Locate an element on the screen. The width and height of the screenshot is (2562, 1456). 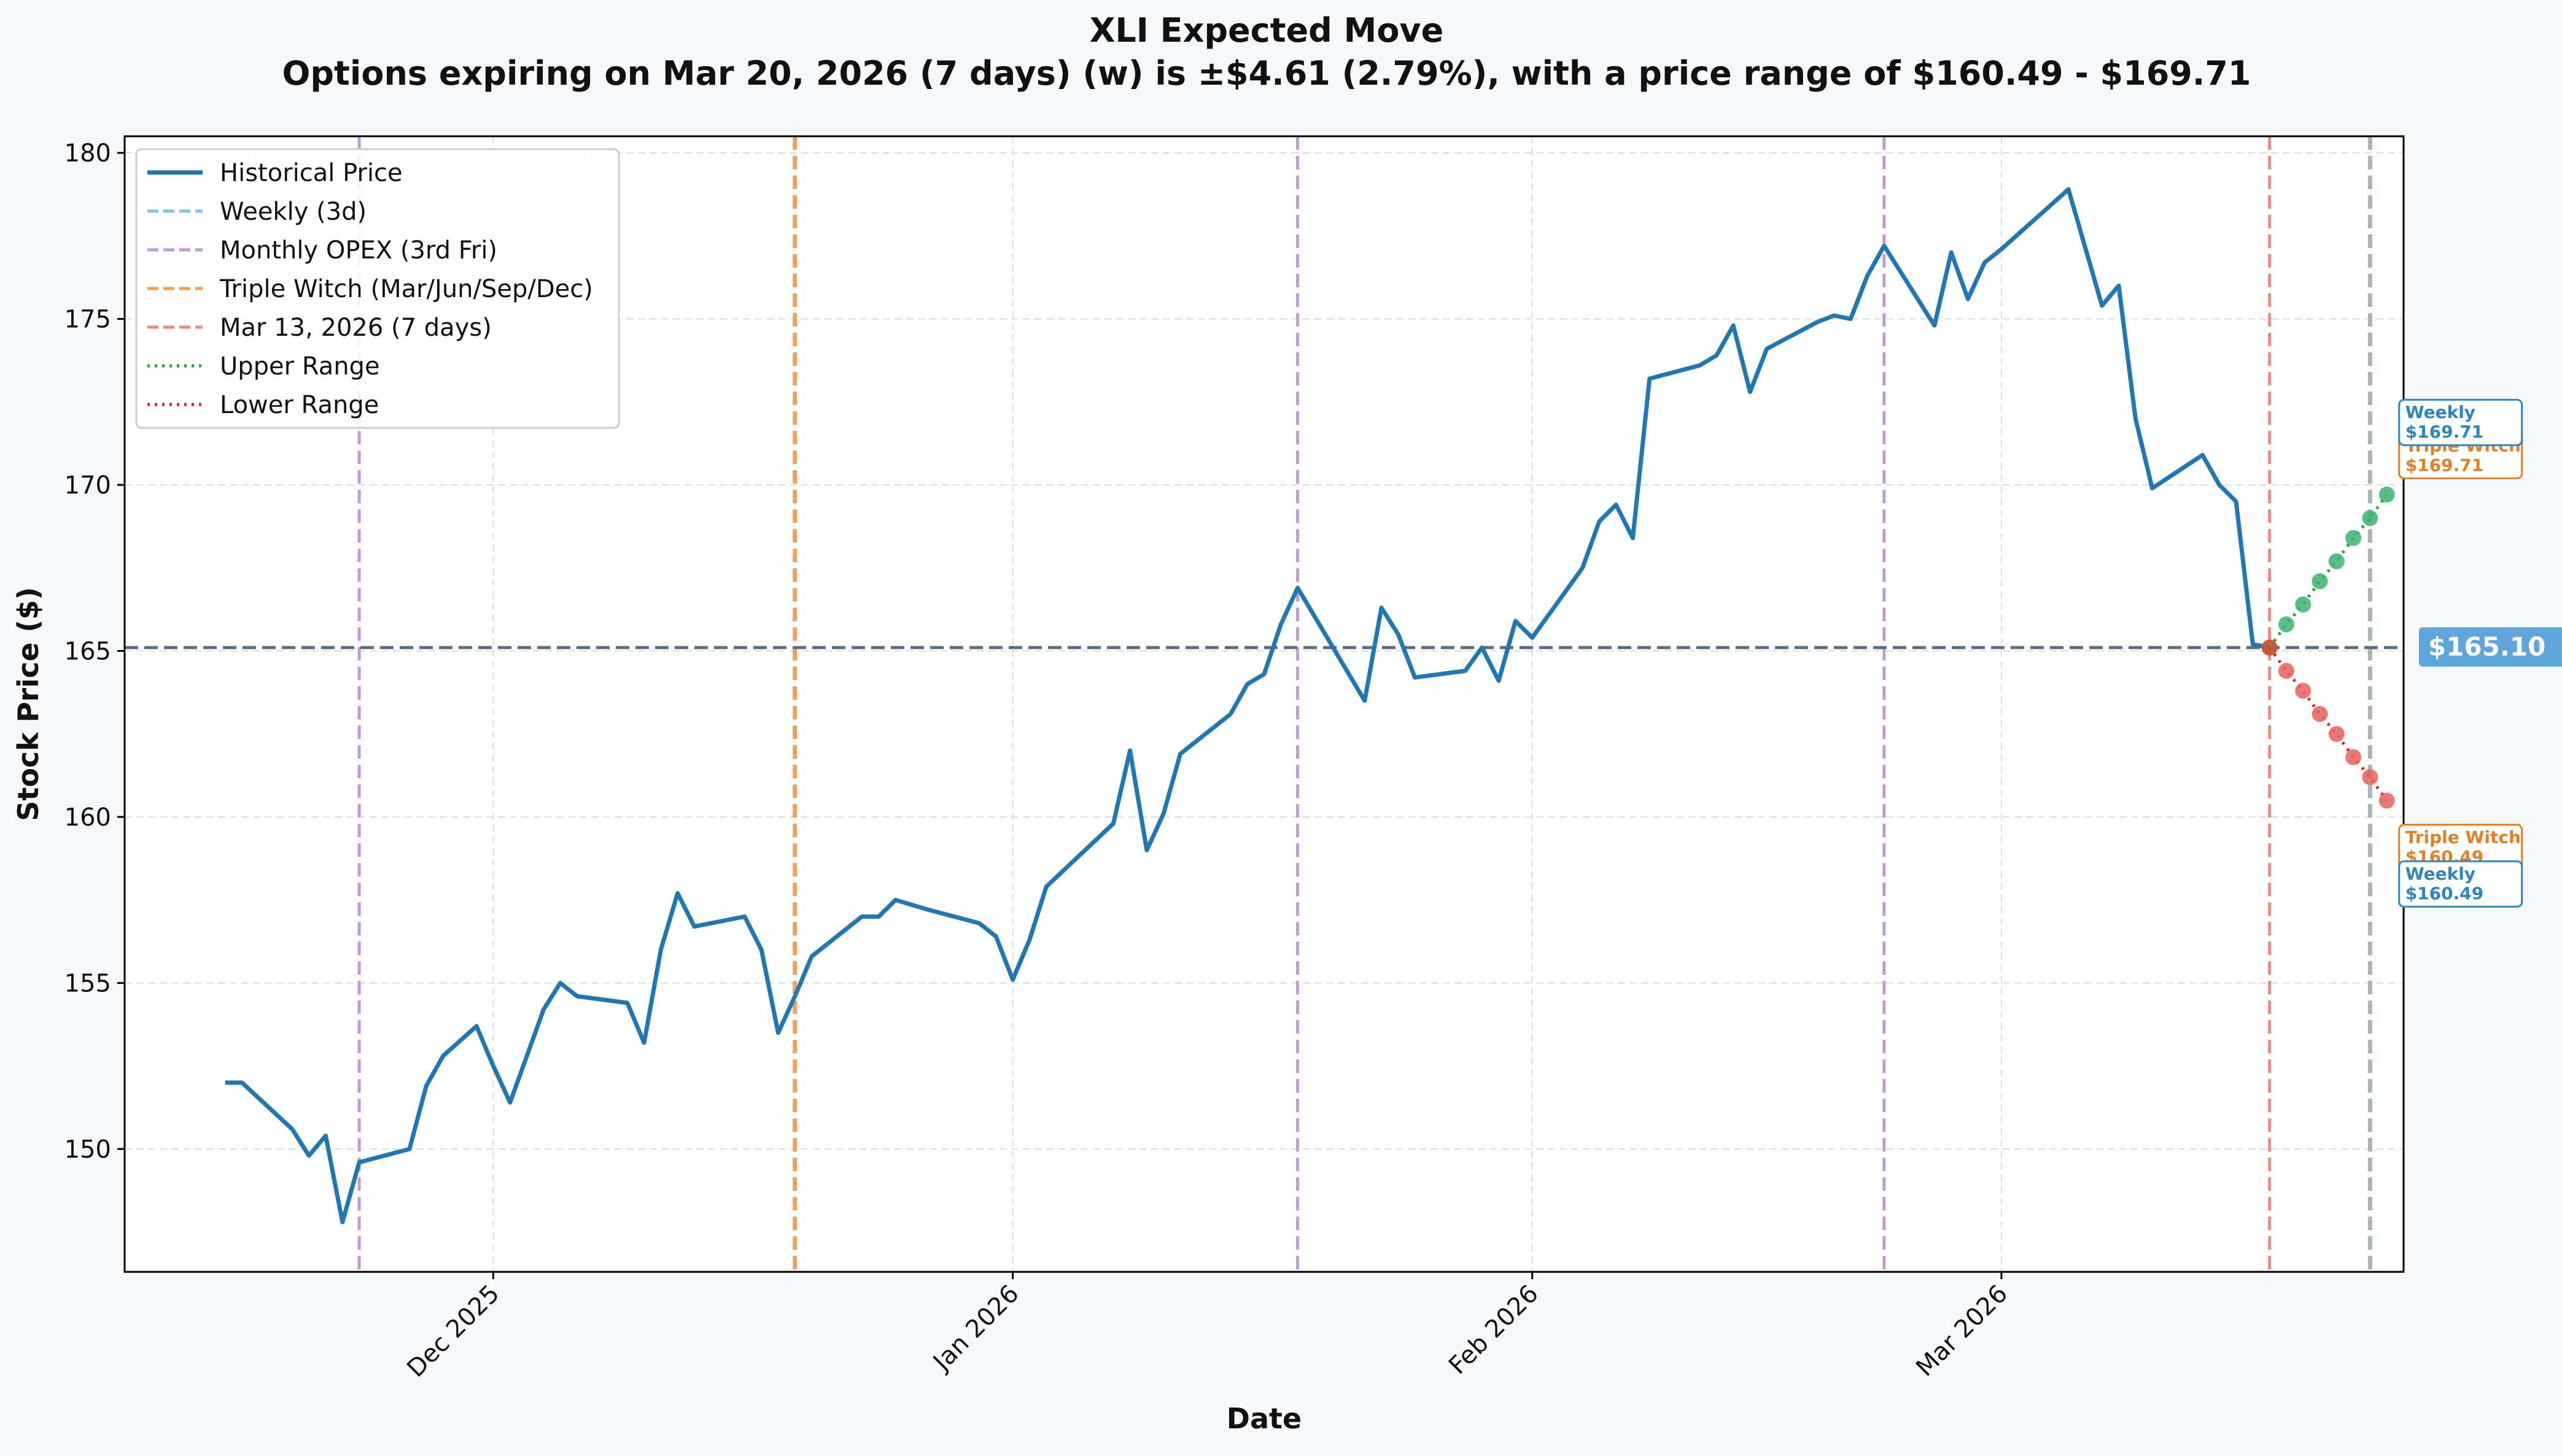
current-price-badge-bg is located at coordinates (2490, 647).